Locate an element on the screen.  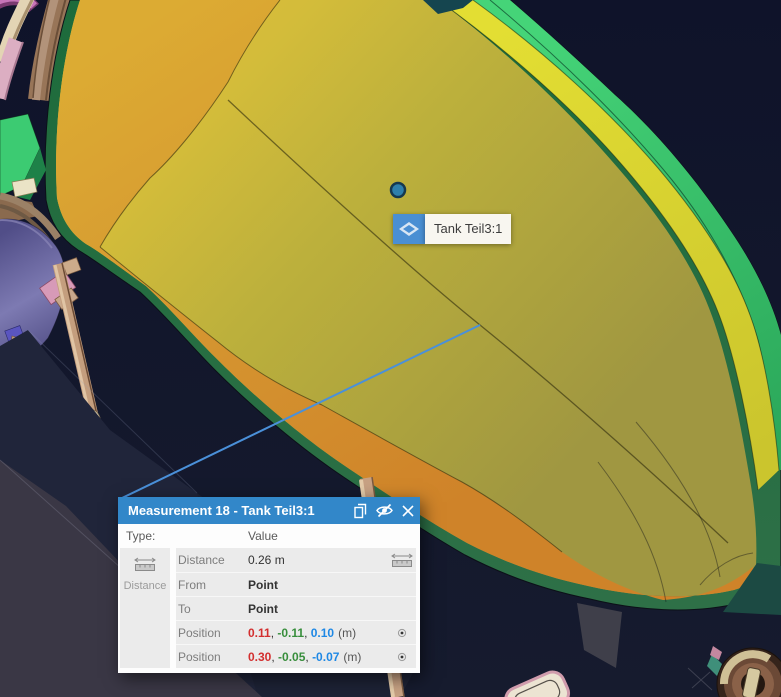
measurement-line is located at coordinates (301, 411).